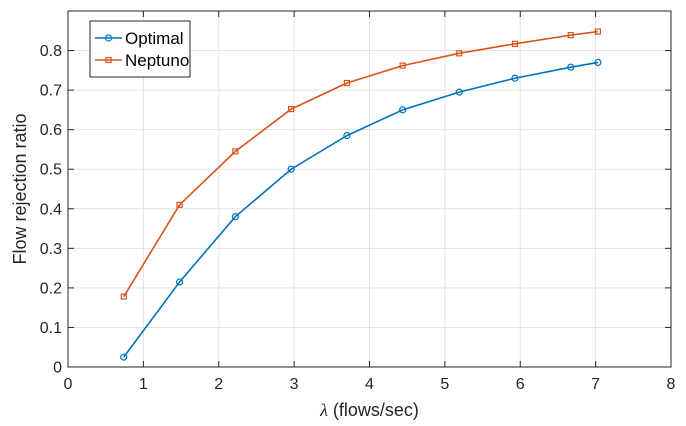 Image resolution: width=686 pixels, height=426 pixels. What do you see at coordinates (671, 384) in the screenshot?
I see `x-tick-label: 8` at bounding box center [671, 384].